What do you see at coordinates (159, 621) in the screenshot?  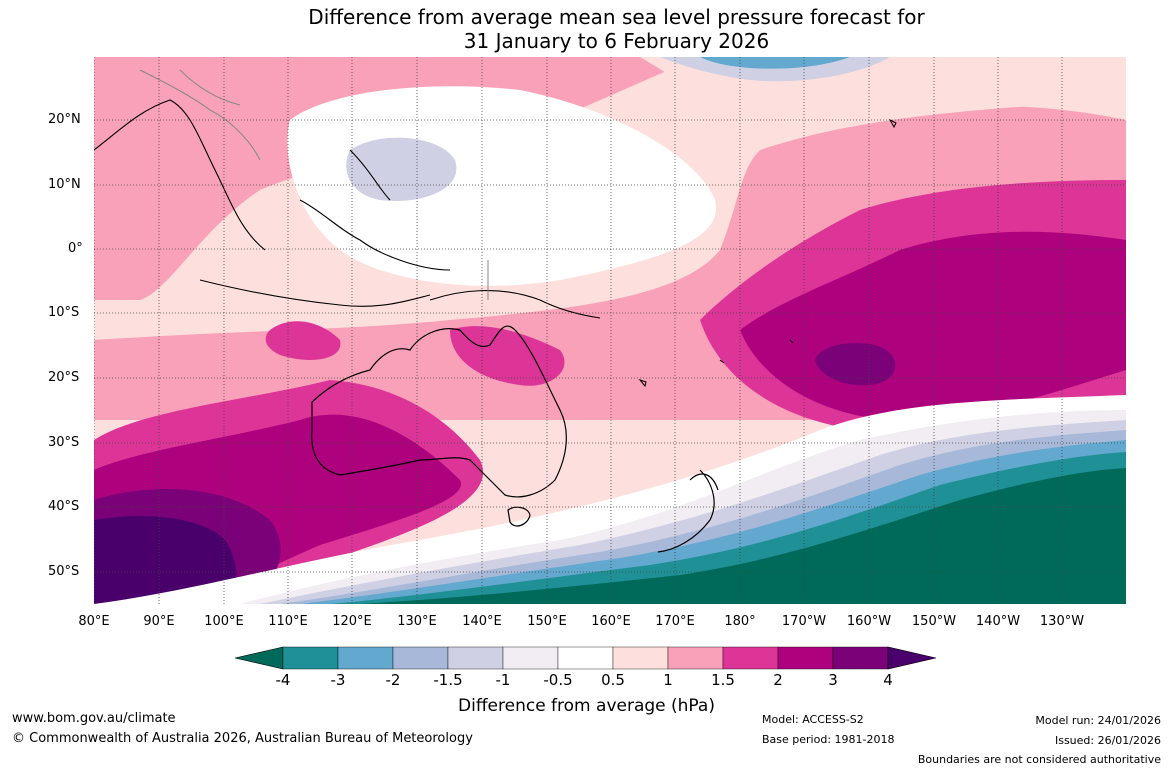 I see `lon-label-90e: 90°E` at bounding box center [159, 621].